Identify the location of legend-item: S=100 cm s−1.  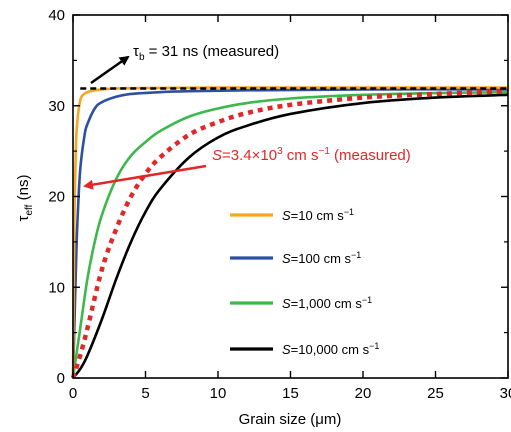
(295, 258).